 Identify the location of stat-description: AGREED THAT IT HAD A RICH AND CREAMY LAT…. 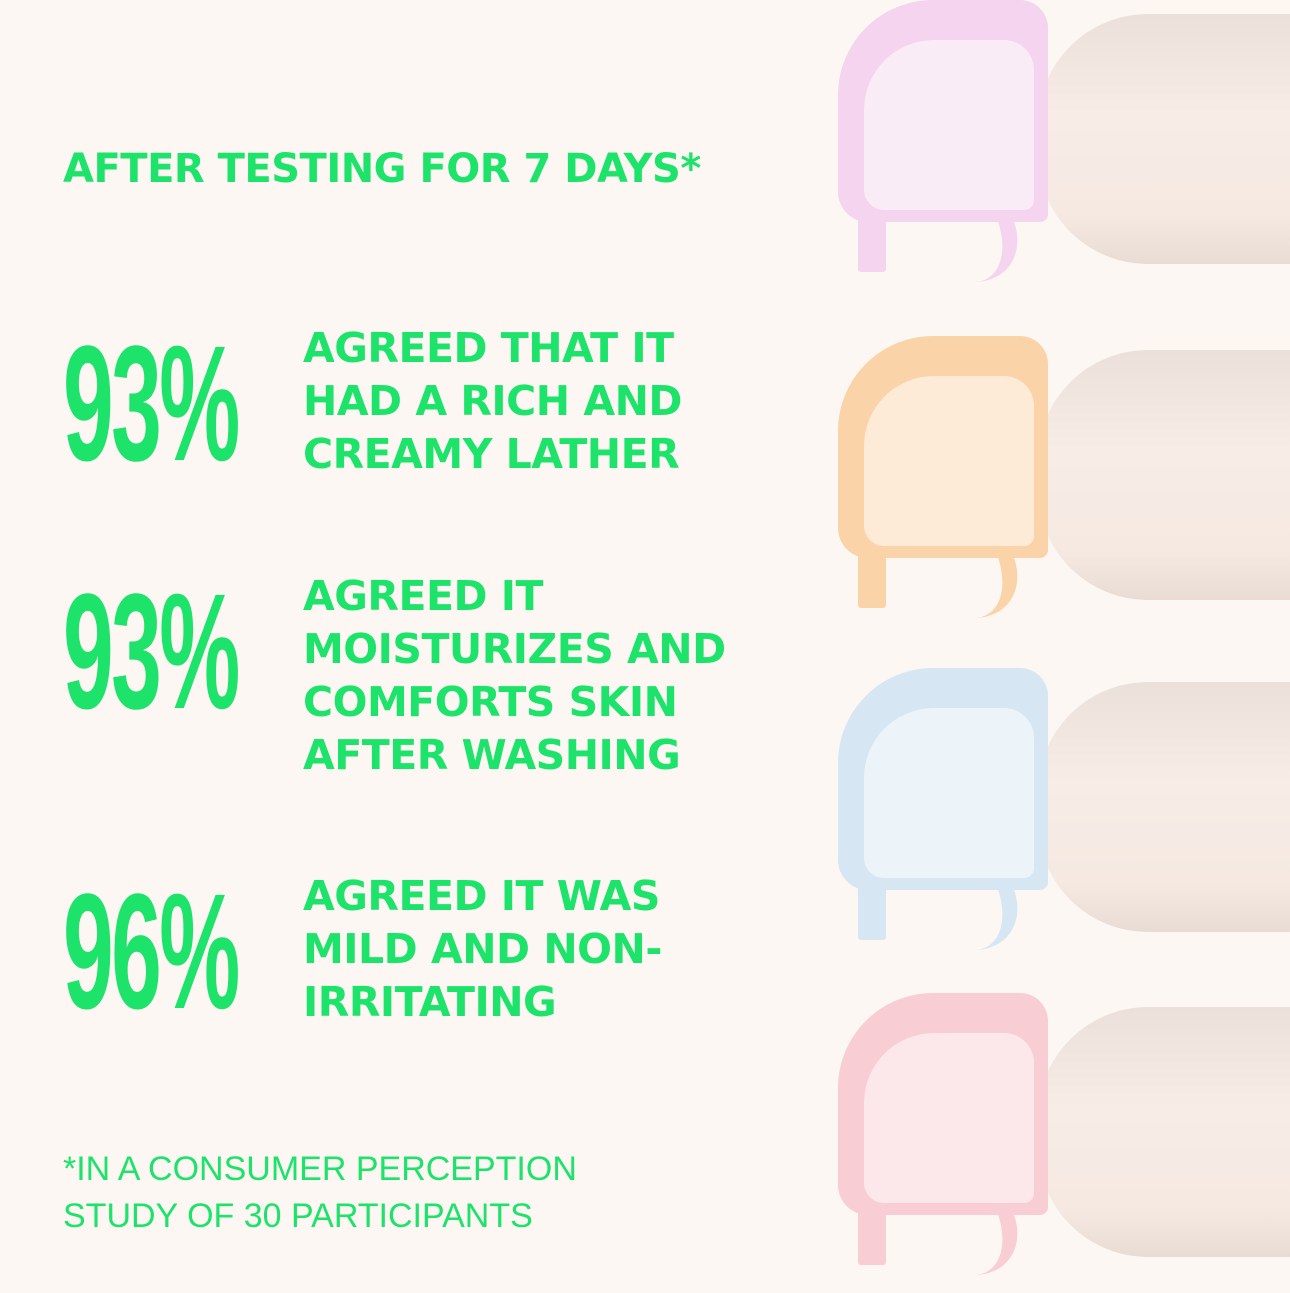
(492, 401).